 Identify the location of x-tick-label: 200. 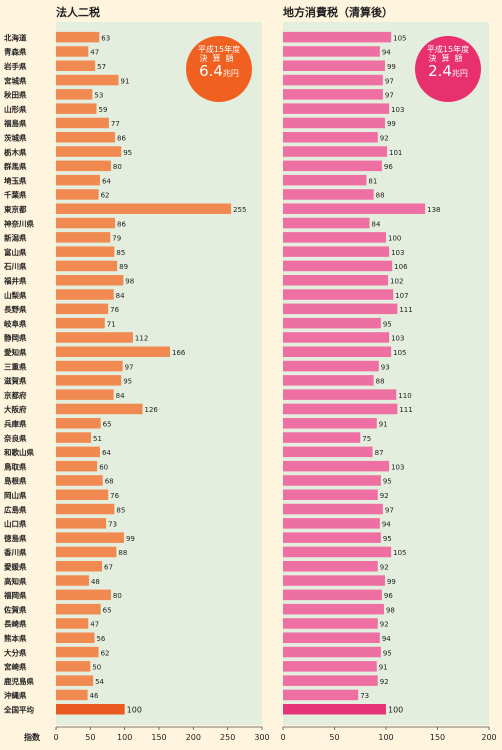
(488, 737).